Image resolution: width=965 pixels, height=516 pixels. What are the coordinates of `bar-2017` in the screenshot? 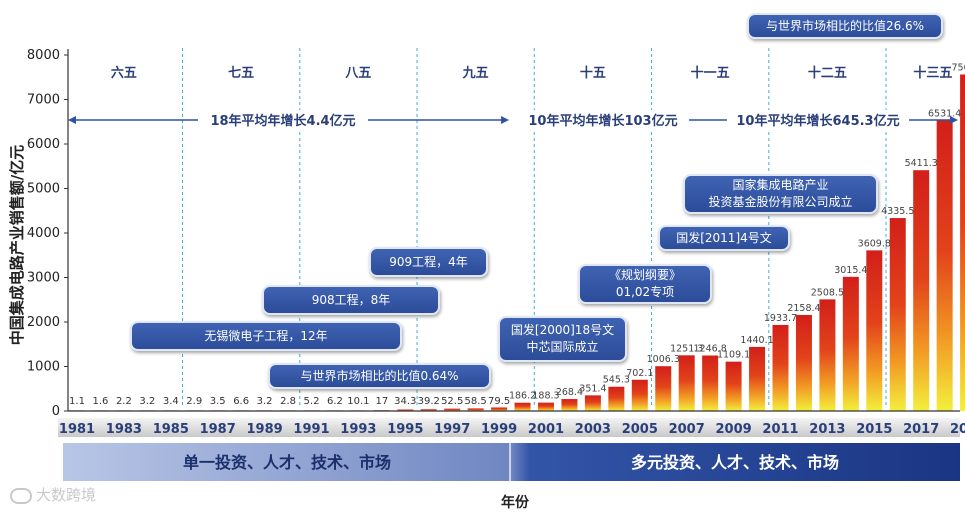 It's located at (921, 290).